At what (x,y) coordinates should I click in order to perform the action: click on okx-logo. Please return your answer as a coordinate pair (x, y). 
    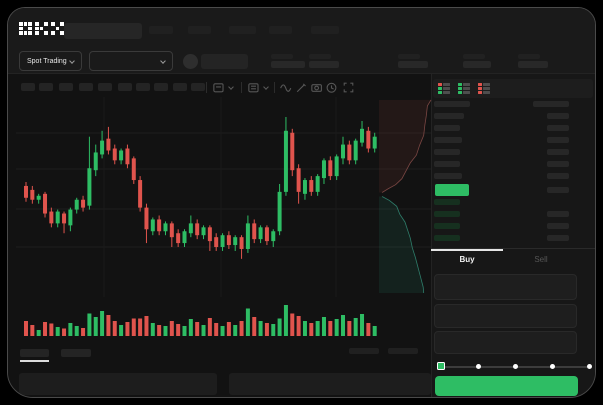
    Looking at the image, I should click on (41, 28).